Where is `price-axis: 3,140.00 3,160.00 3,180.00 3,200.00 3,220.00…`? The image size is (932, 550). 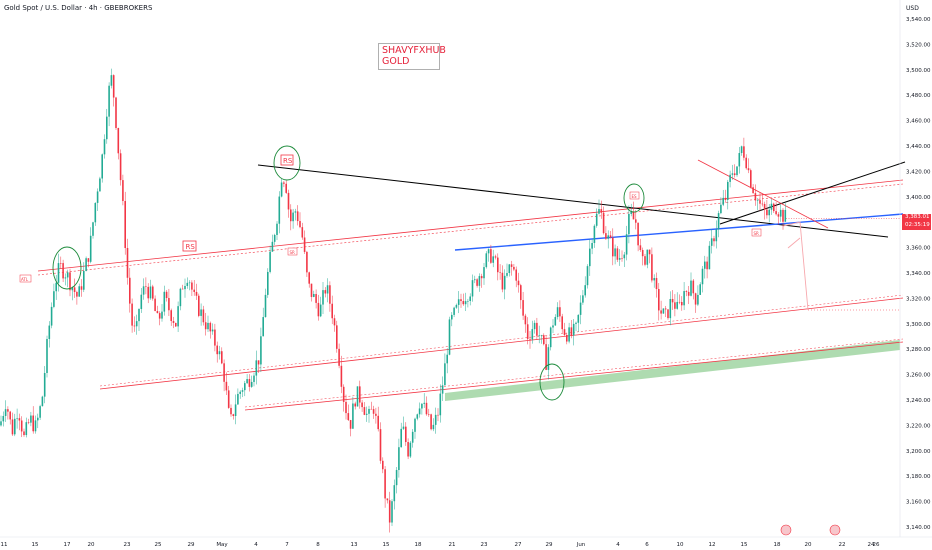
price-axis: 3,140.00 3,160.00 3,180.00 3,200.00 3,220.00… is located at coordinates (915, 268).